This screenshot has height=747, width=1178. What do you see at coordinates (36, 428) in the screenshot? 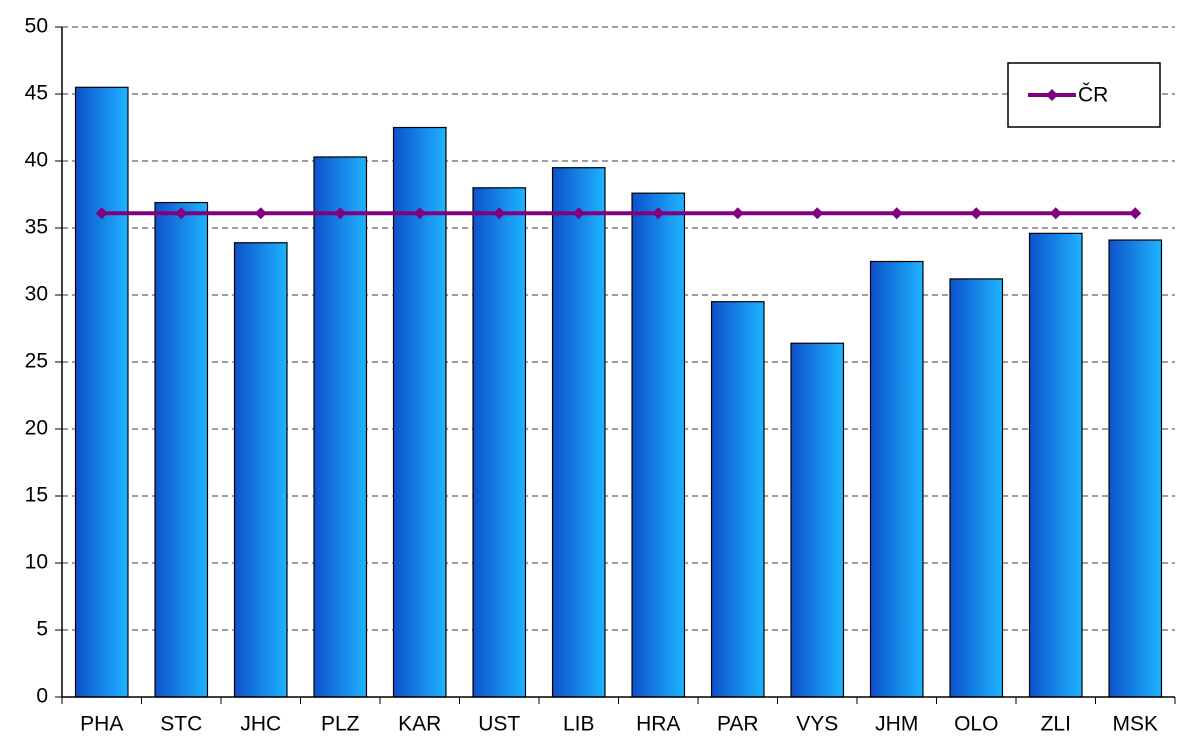
I see `y-tick-label: 20` at bounding box center [36, 428].